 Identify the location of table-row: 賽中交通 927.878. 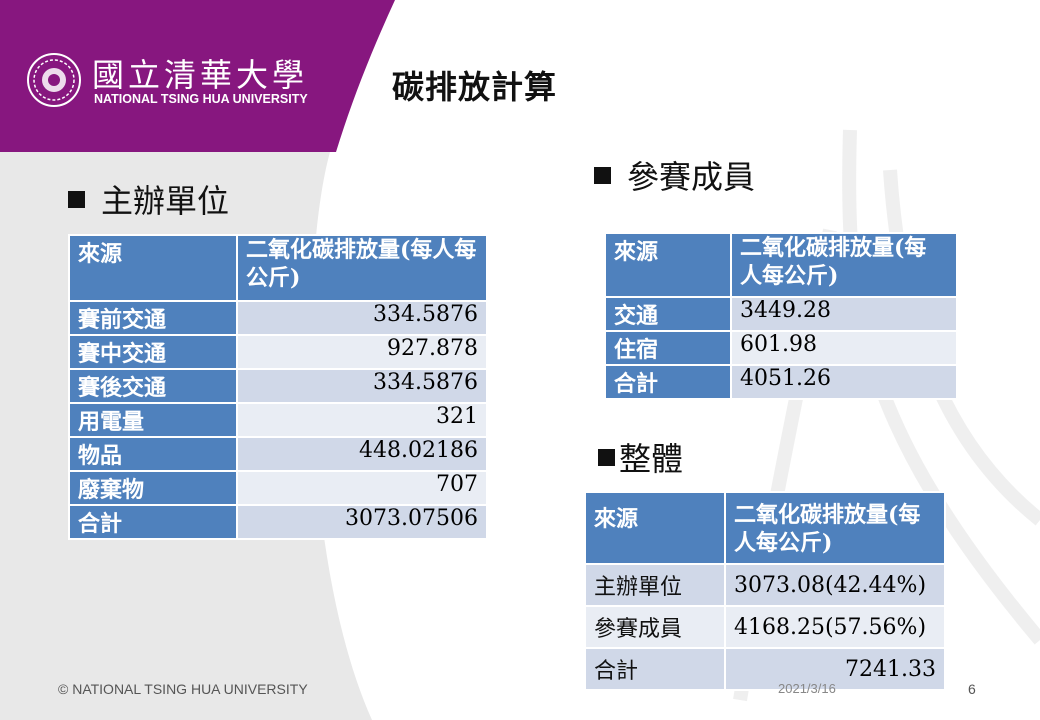
(278, 352).